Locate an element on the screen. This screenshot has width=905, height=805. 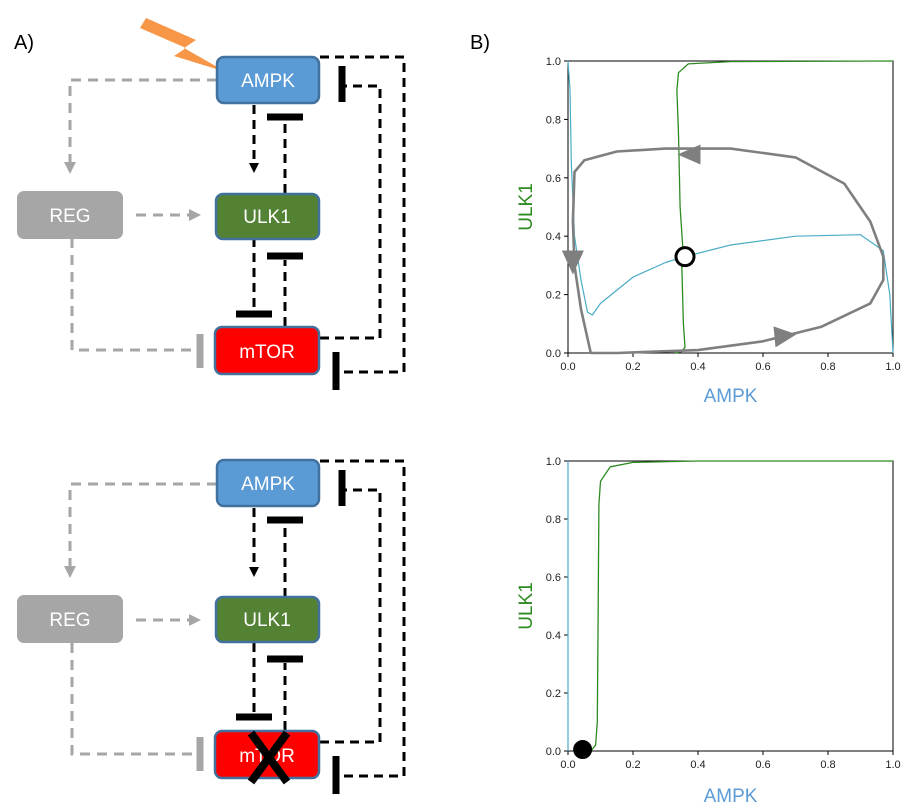
node-mtor-label: mTOR is located at coordinates (267, 352).